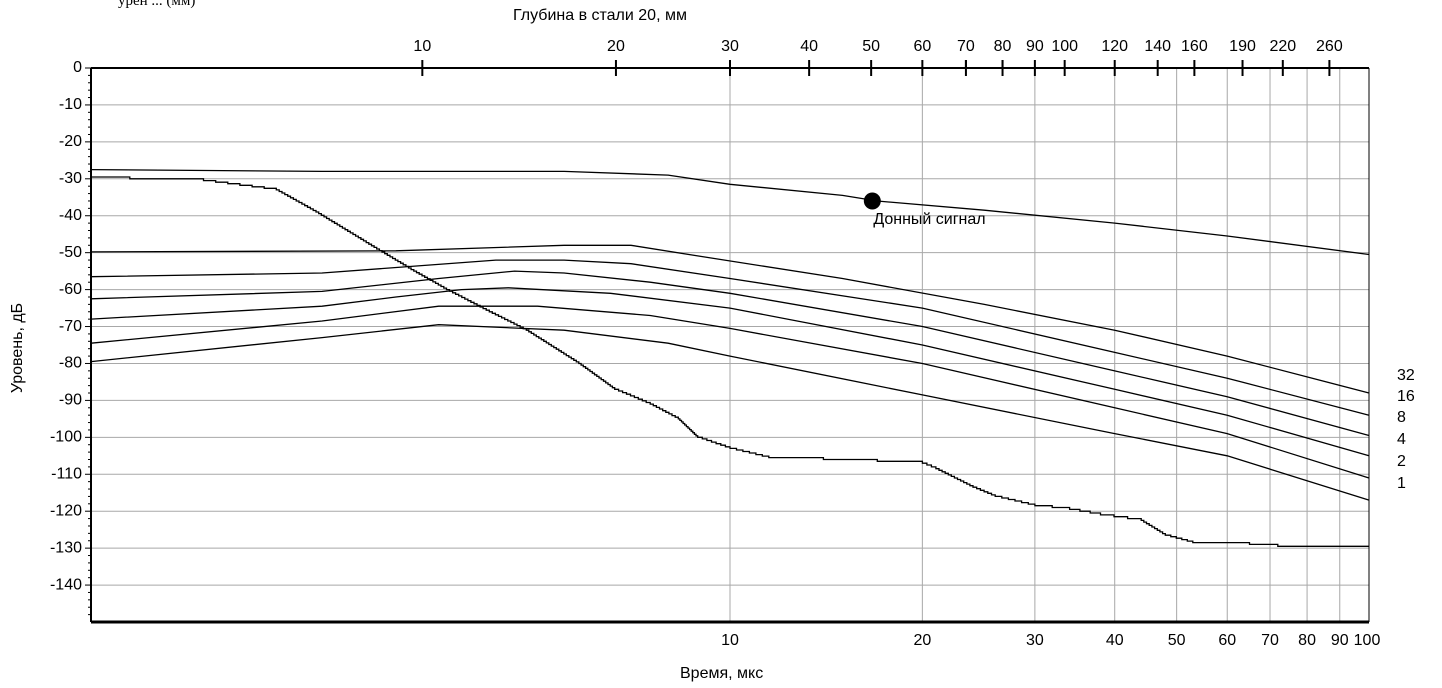 The width and height of the screenshot is (1442, 688). I want to click on top-tick-label: 160, so click(1194, 46).